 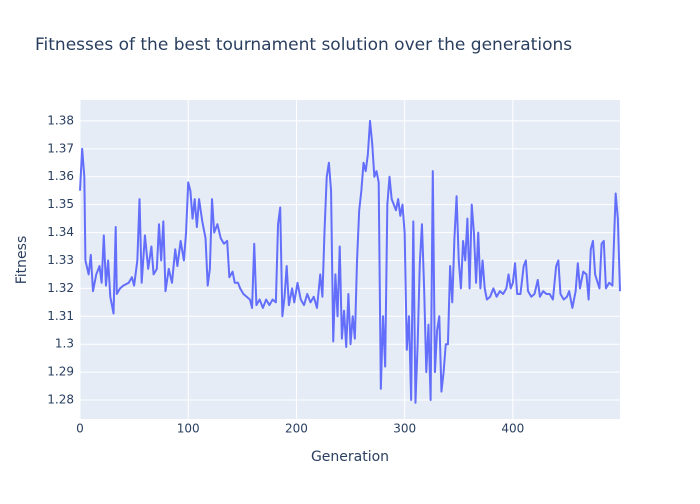 I want to click on x-tick-label: 0, so click(x=80, y=429).